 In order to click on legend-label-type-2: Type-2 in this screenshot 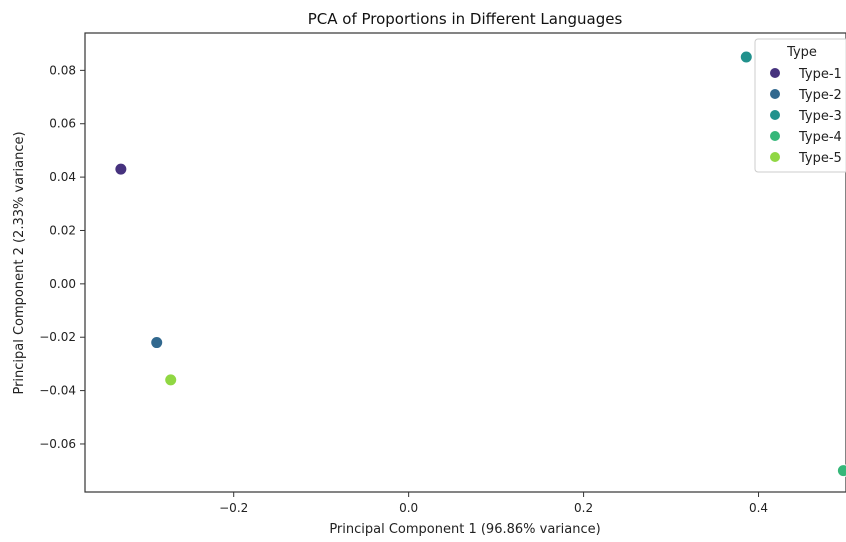, I will do `click(820, 95)`.